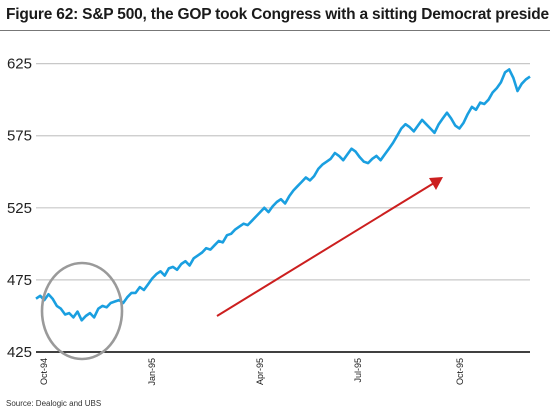 This screenshot has height=411, width=550. I want to click on x-tick-label: Oct-94, so click(44, 371).